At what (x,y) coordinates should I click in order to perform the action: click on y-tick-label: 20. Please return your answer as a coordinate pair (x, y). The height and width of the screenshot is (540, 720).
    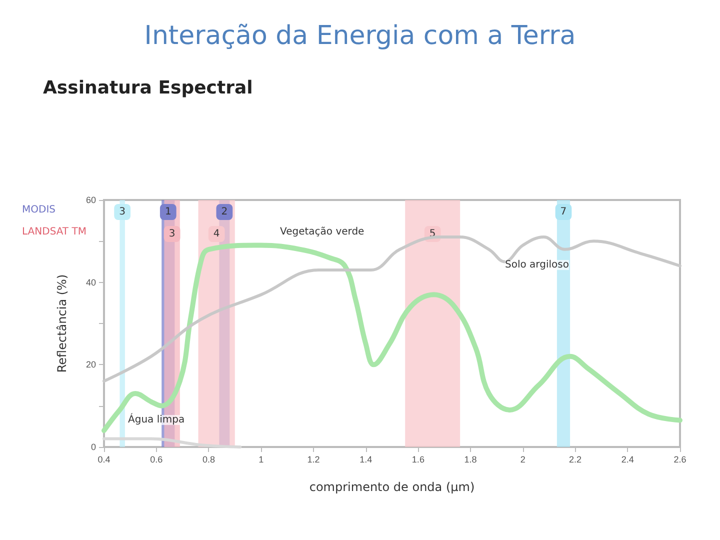
    Looking at the image, I should click on (91, 365).